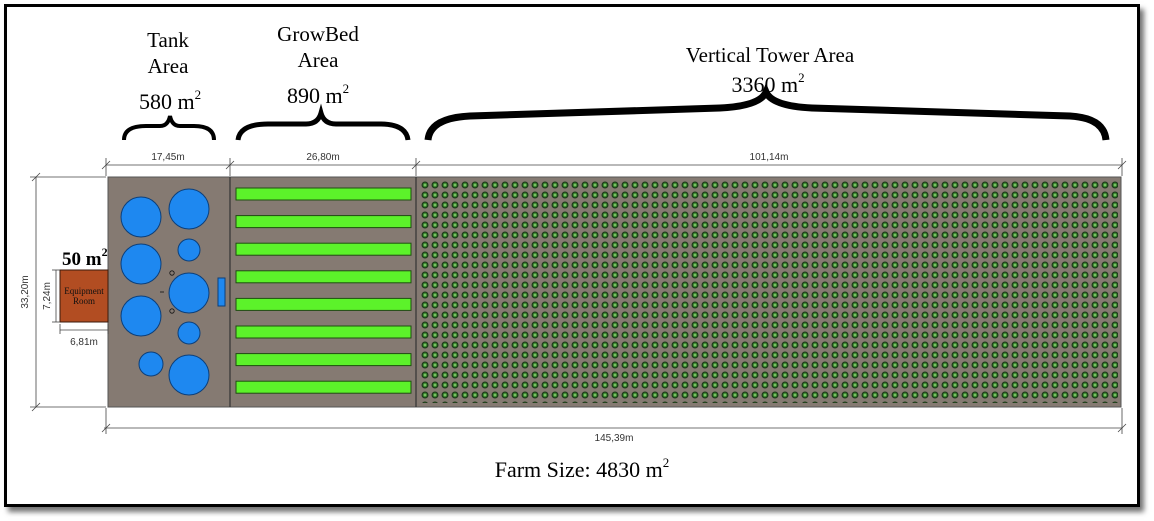 The height and width of the screenshot is (521, 1154). Describe the element at coordinates (769, 157) in the screenshot. I see `tower-width-label: 101,14m` at that location.